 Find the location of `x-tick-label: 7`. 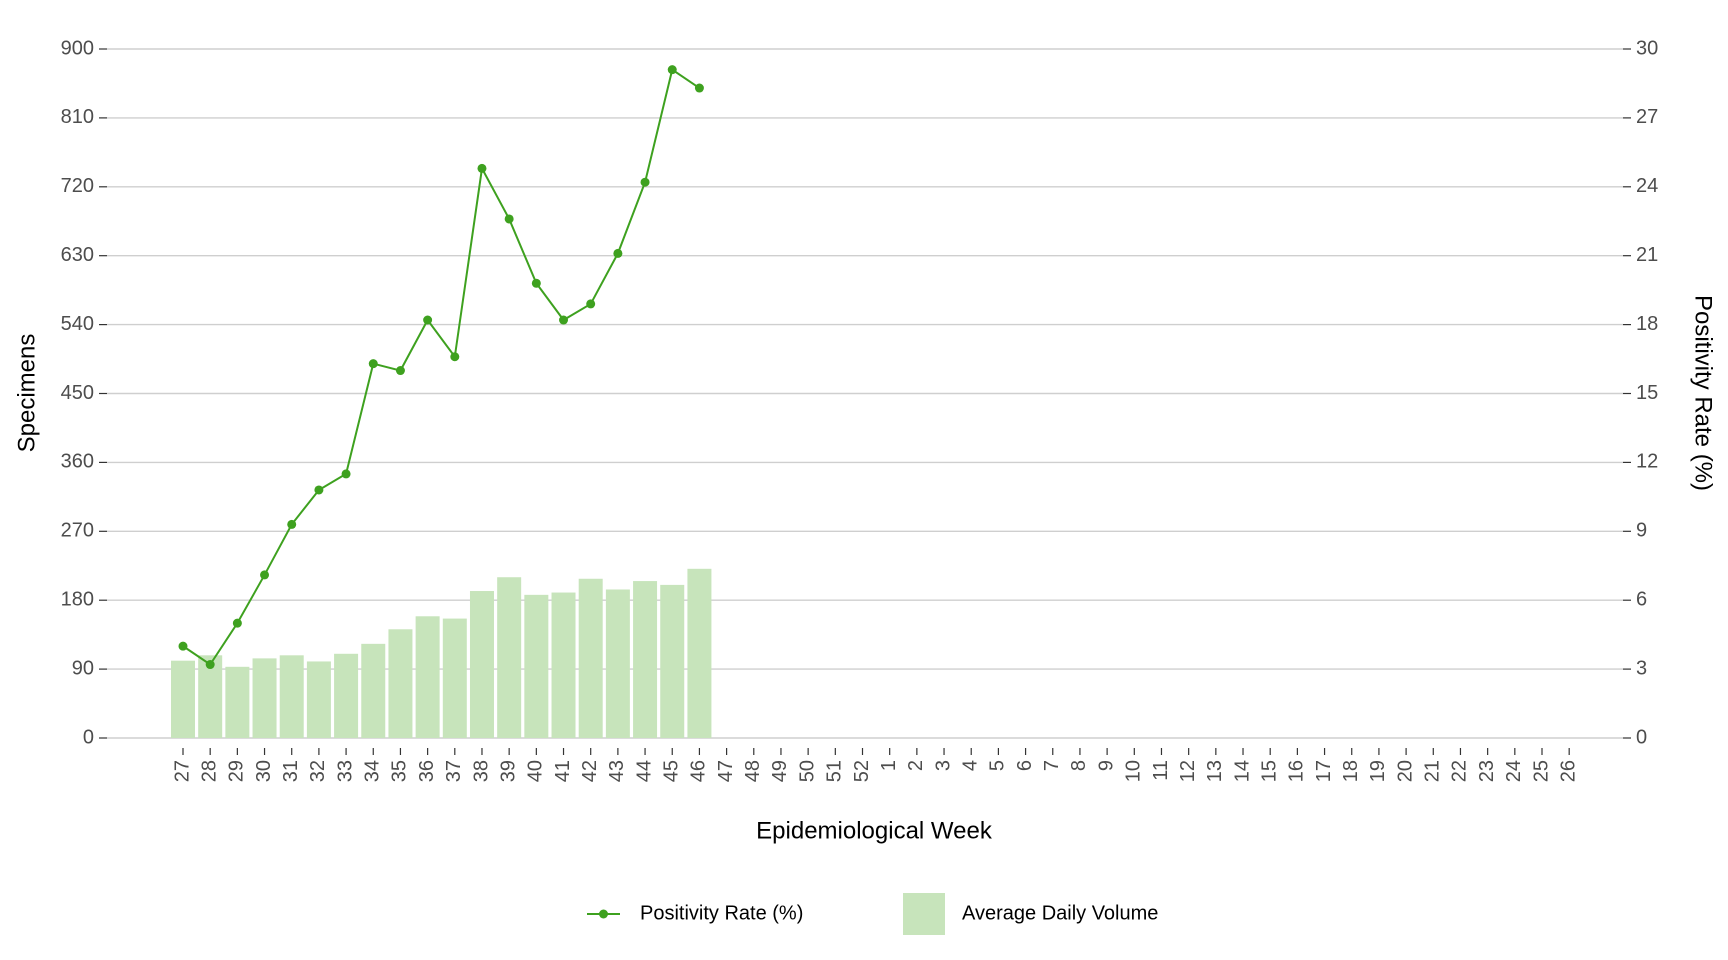

x-tick-label: 7 is located at coordinates (1052, 765).